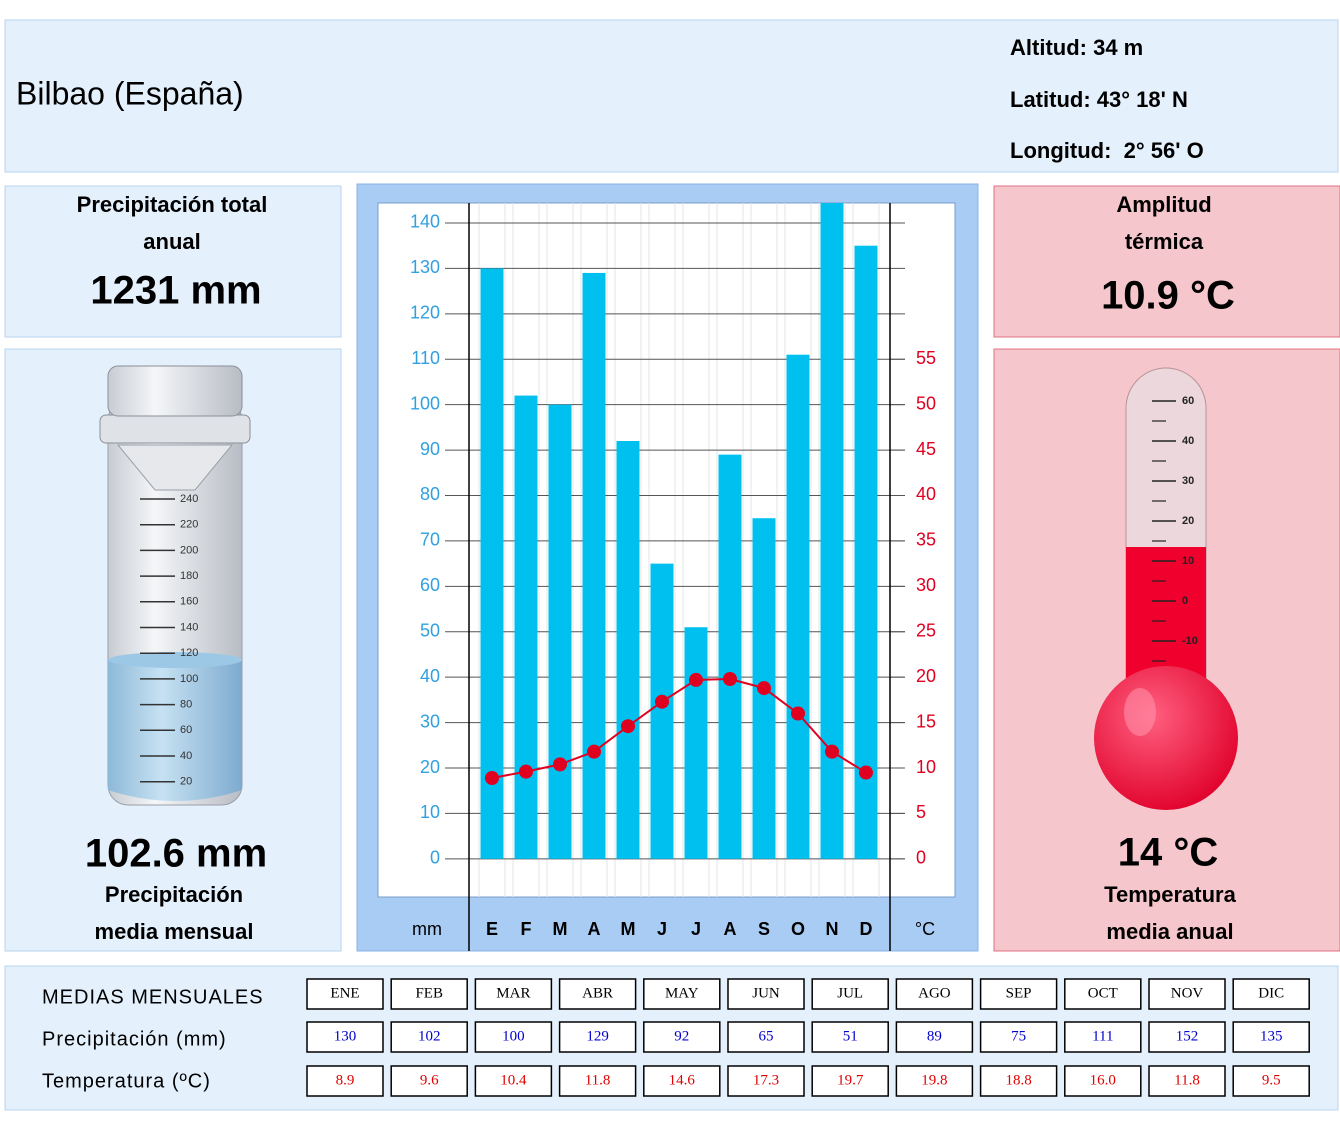  Describe the element at coordinates (345, 1080) in the screenshot. I see `table-cell-text: 8.9` at that location.